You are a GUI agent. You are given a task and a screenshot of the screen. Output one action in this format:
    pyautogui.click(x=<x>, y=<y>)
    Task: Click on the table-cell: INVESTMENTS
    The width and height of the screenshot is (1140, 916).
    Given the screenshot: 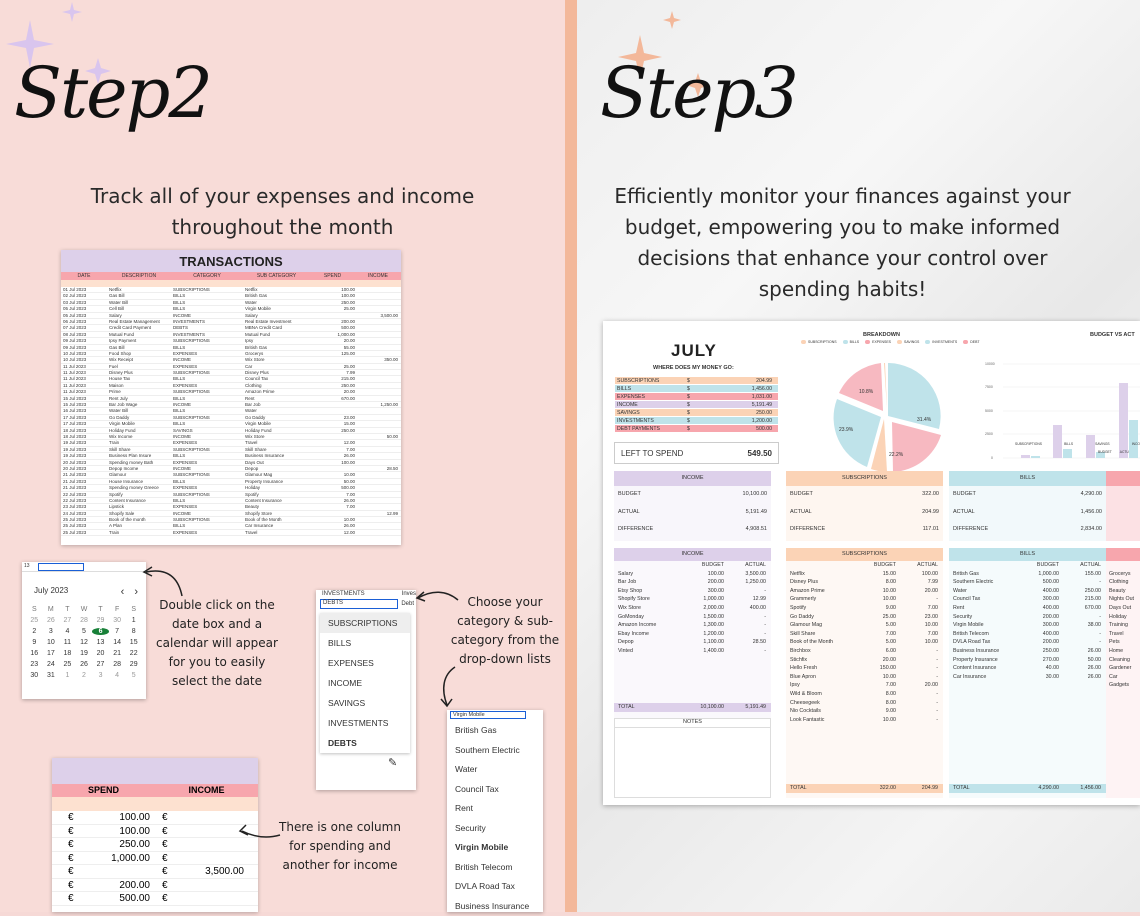 What is the action you would take?
    pyautogui.click(x=207, y=321)
    